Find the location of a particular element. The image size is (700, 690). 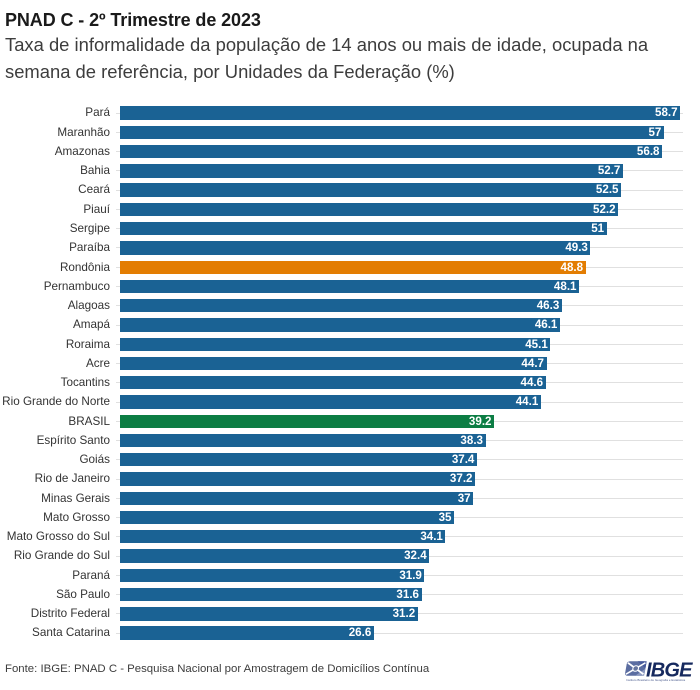

svg-text: IBGE is located at coordinates (669, 671).